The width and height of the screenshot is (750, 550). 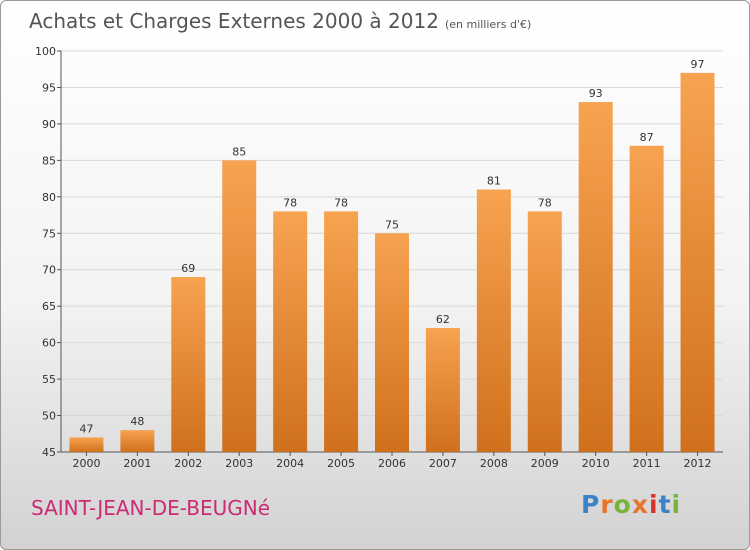 I want to click on y-tick-label: 95, so click(x=49, y=87).